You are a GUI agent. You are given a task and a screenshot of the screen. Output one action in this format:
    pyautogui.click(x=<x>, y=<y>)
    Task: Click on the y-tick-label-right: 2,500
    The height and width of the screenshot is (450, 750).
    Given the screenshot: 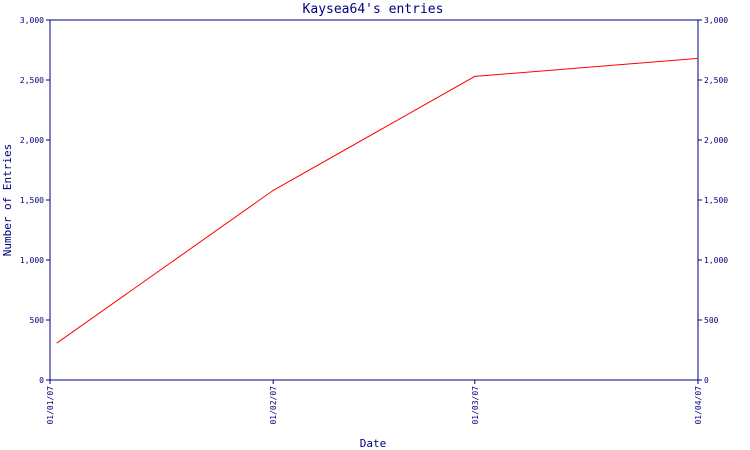 What is the action you would take?
    pyautogui.click(x=716, y=80)
    